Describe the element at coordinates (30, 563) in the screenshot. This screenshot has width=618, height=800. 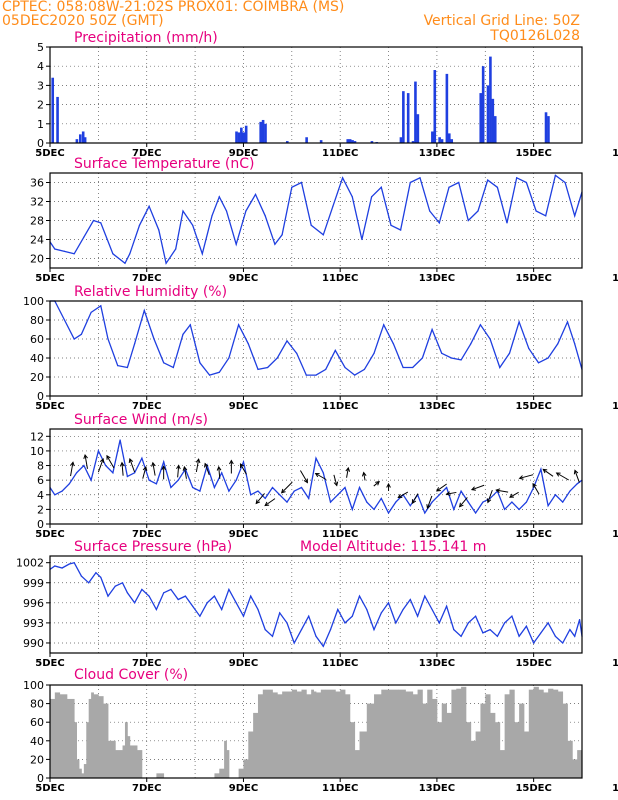
I see `ytick-label: 1002` at that location.